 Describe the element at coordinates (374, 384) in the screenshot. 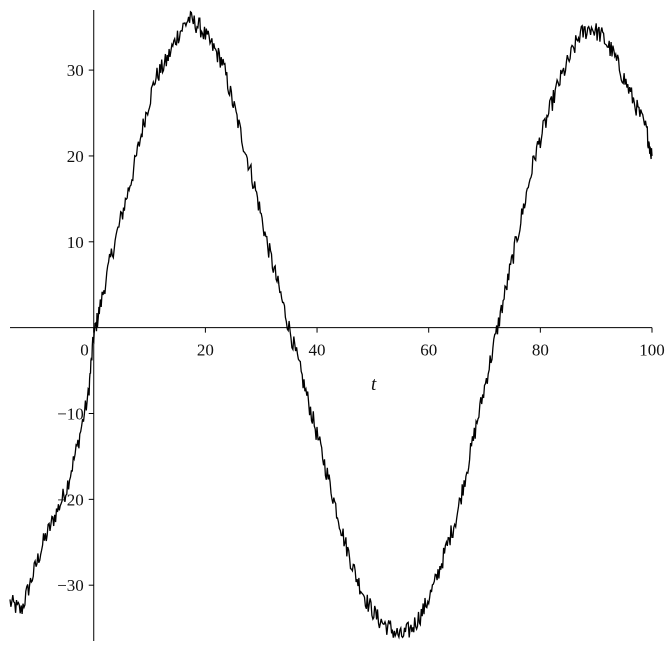

I see `x-axis-label: t` at that location.